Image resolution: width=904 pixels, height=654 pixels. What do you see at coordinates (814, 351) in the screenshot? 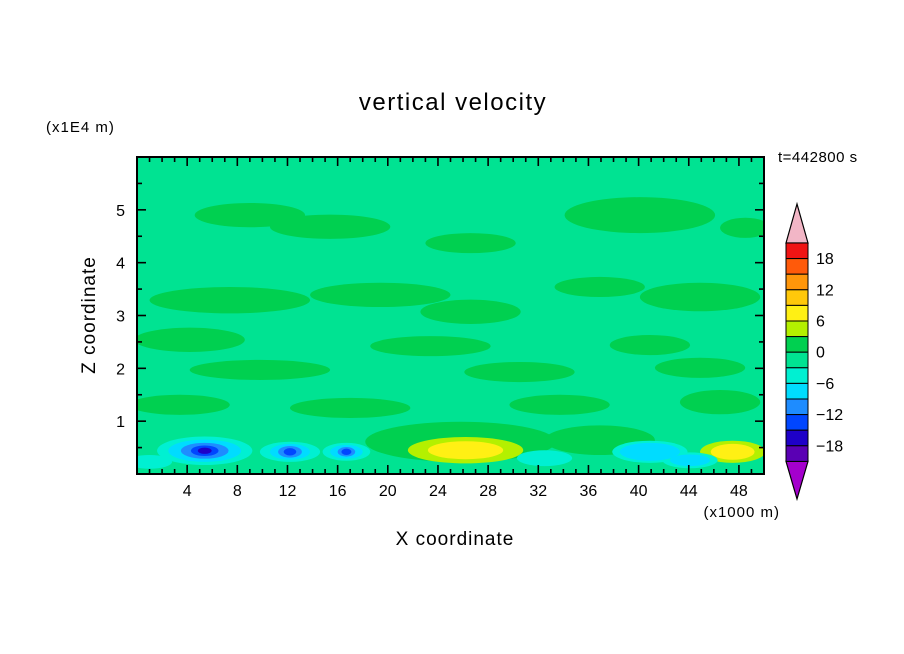
I see `colorbar: 18 12 6 0 −6 −12 −18` at bounding box center [814, 351].